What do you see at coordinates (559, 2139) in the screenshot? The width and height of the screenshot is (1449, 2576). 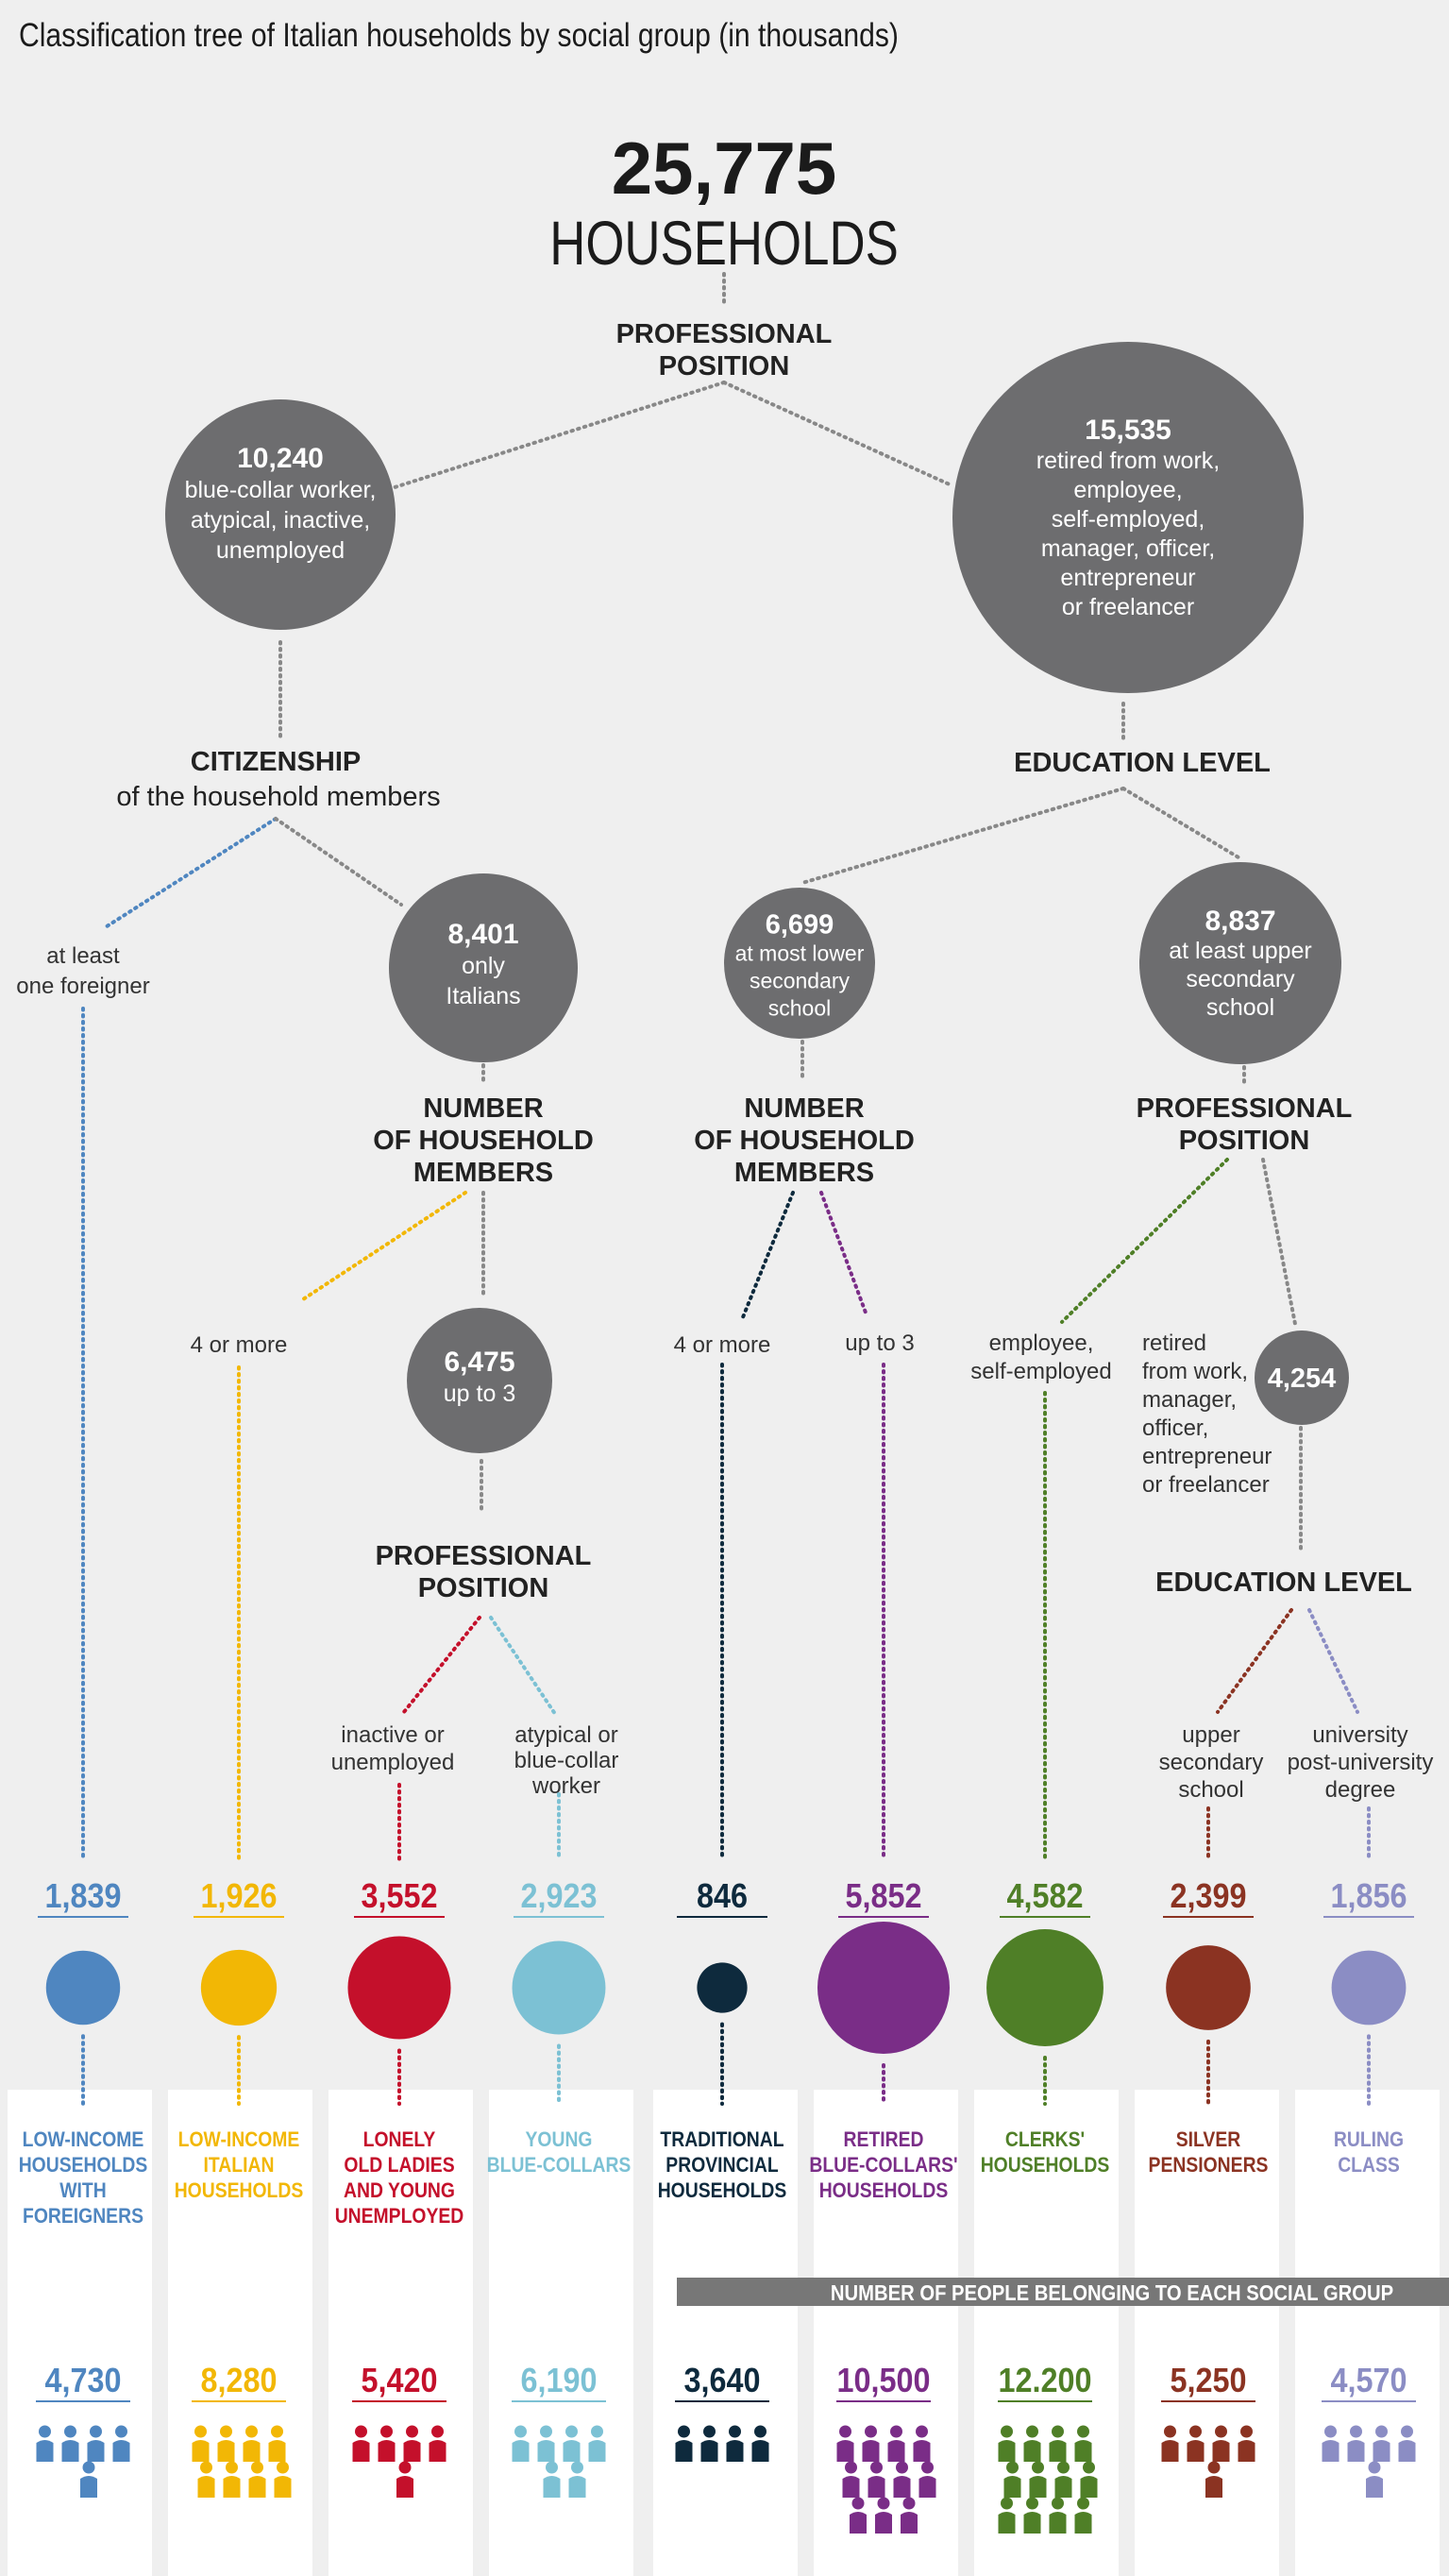 I see `group-name: YOUNG` at bounding box center [559, 2139].